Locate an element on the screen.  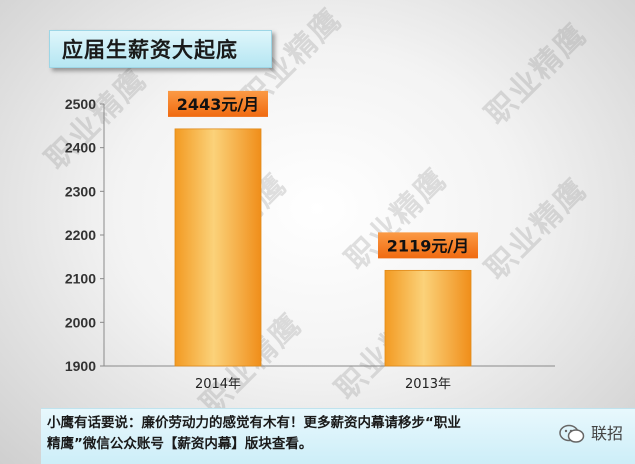
y-tick-label: 2200 is located at coordinates (80, 235).